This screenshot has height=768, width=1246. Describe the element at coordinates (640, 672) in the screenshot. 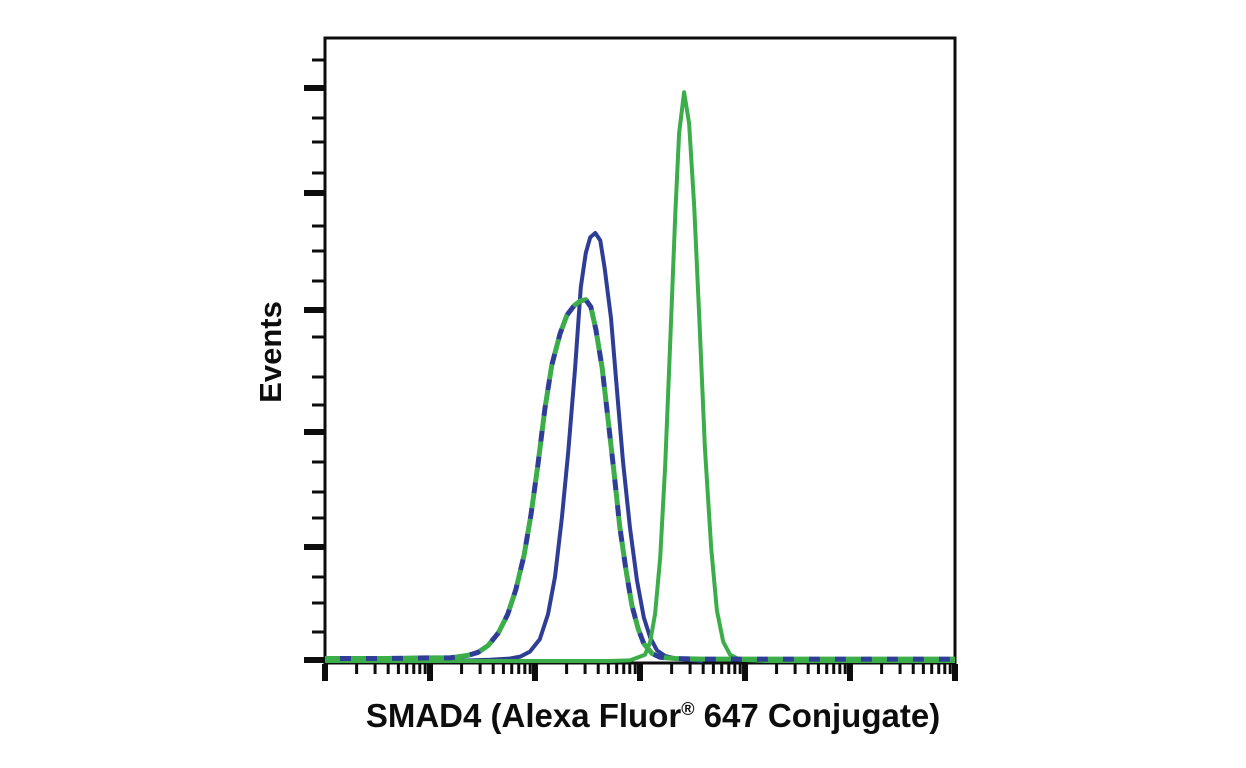

I see `x-axis-ticks` at that location.